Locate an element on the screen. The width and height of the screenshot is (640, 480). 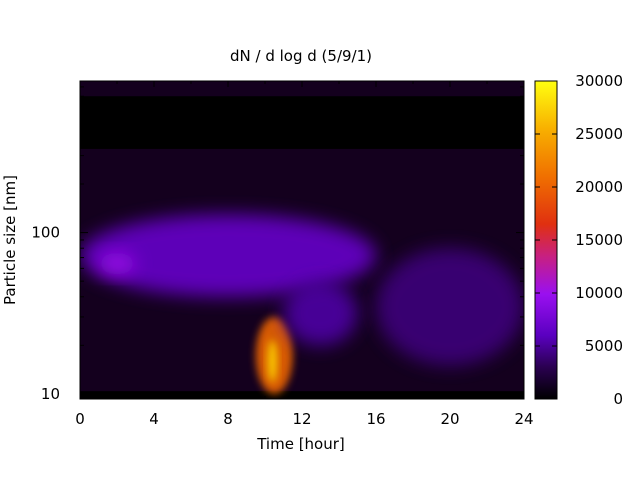
y-axis-label: Particle size [nm] is located at coordinates (10, 240).